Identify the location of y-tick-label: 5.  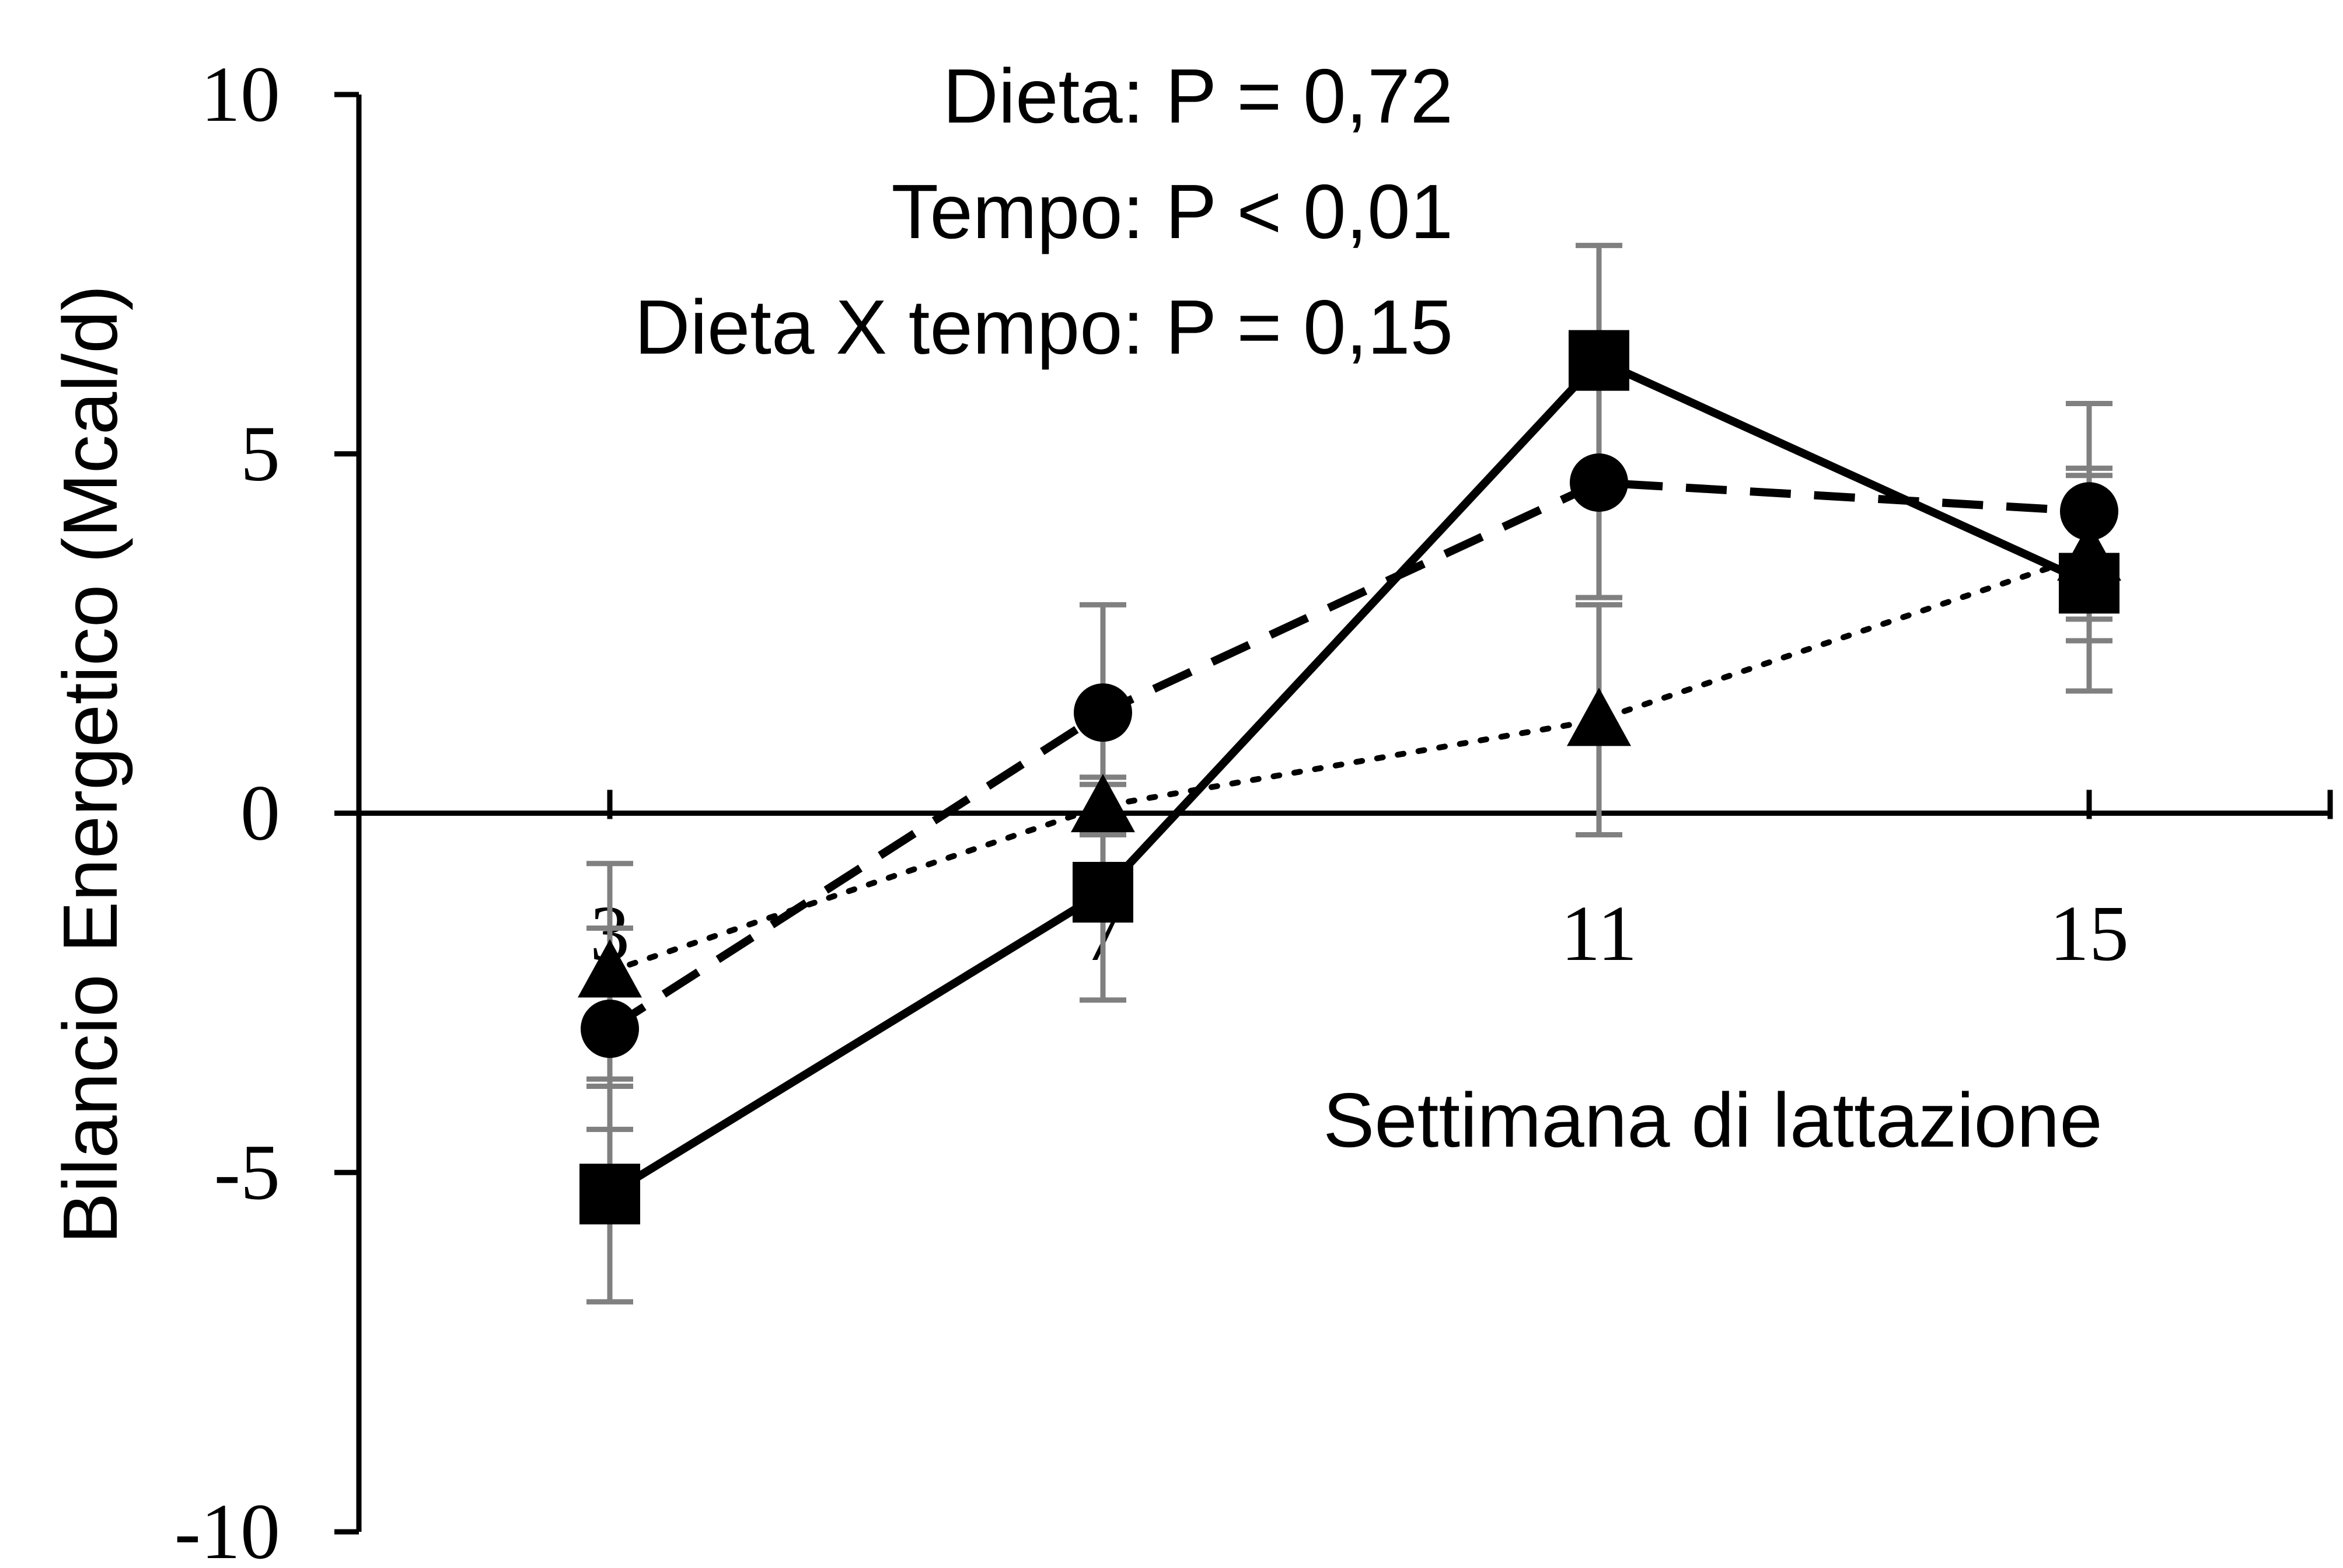
(260, 454).